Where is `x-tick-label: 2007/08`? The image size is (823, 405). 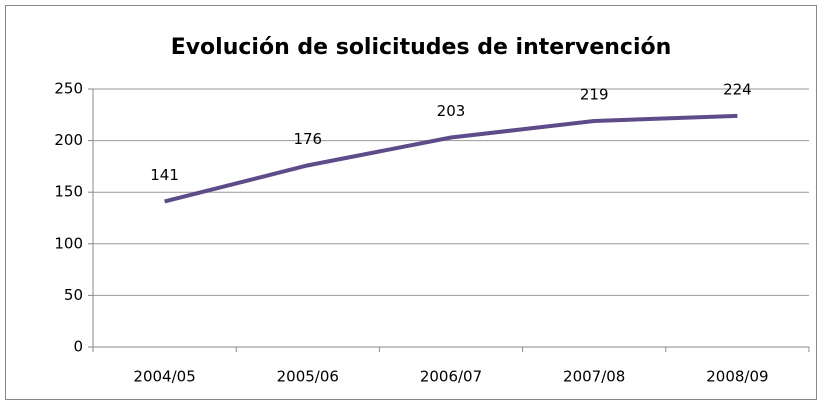
x-tick-label: 2007/08 is located at coordinates (594, 377).